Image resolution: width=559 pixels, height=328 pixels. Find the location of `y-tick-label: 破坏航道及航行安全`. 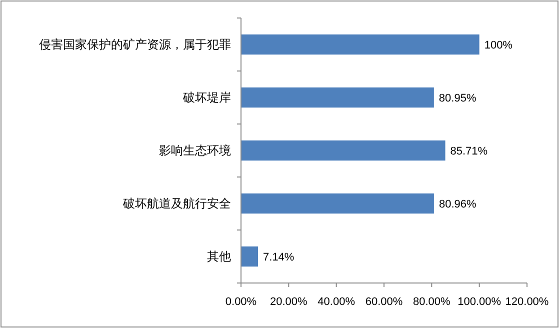

y-tick-label: 破坏航道及航行安全 is located at coordinates (176, 203).